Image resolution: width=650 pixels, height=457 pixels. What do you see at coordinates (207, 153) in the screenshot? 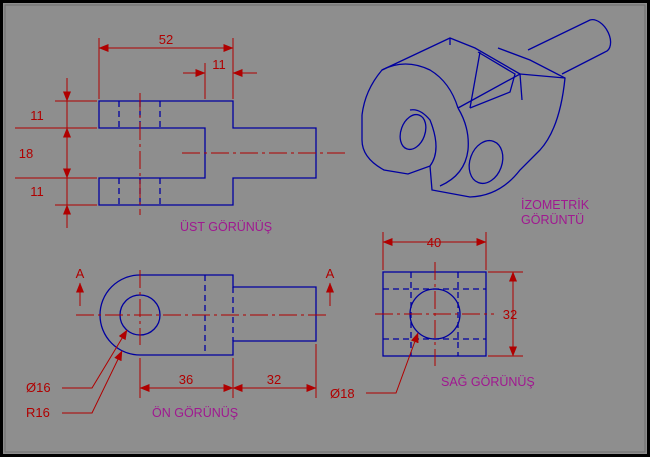
I see `top-view-outline` at bounding box center [207, 153].